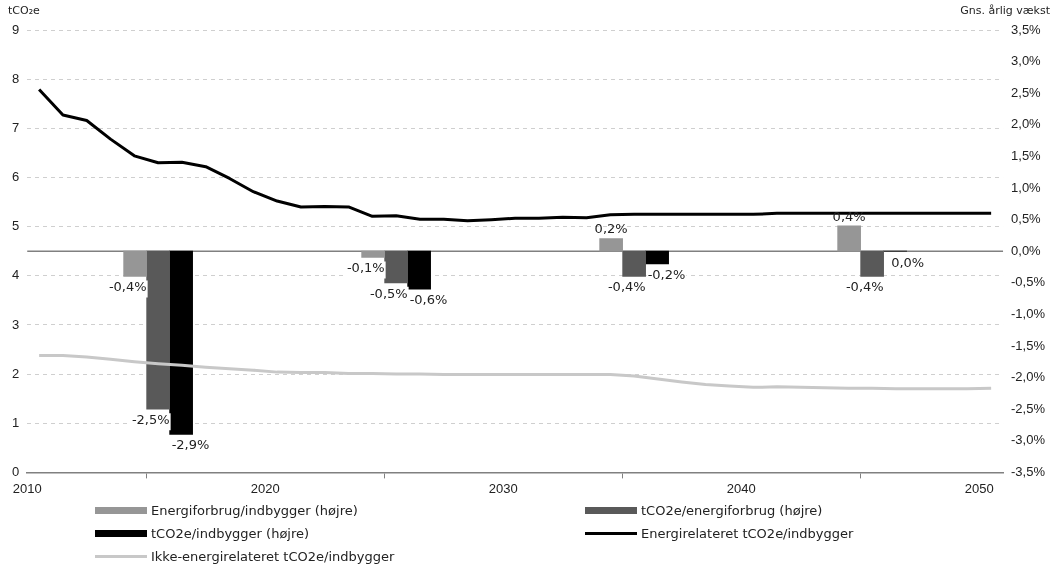  I want to click on y-tick-label: 3, so click(16, 324).